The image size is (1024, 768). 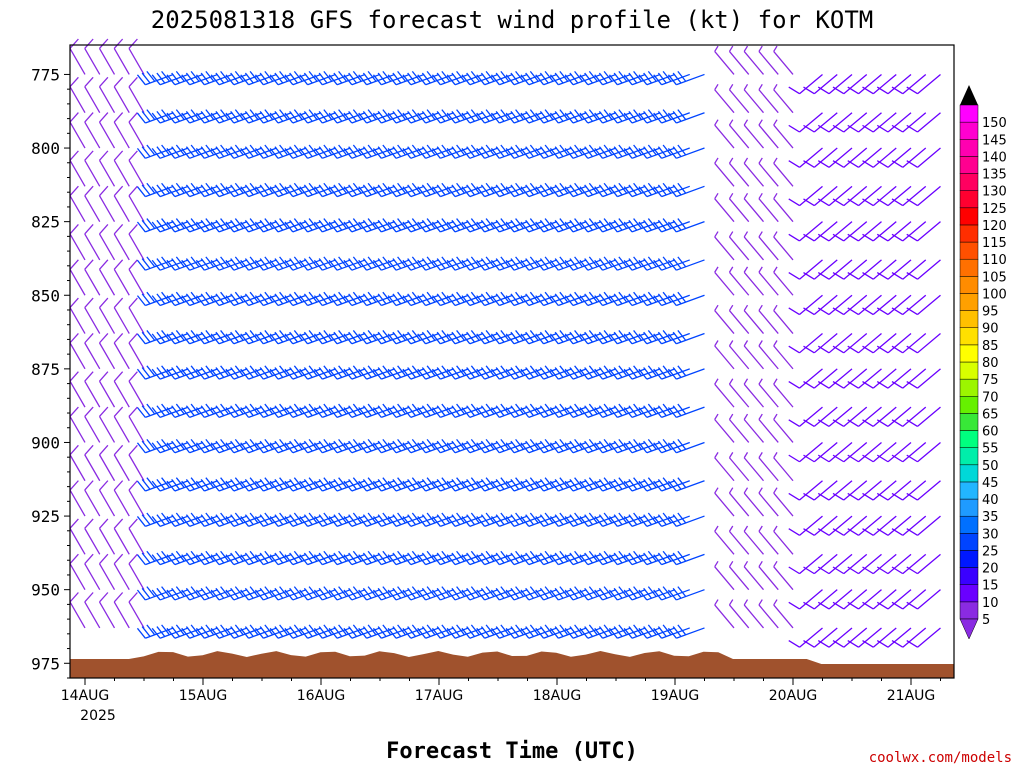 I want to click on colorbar-label: 80, so click(x=990, y=363).